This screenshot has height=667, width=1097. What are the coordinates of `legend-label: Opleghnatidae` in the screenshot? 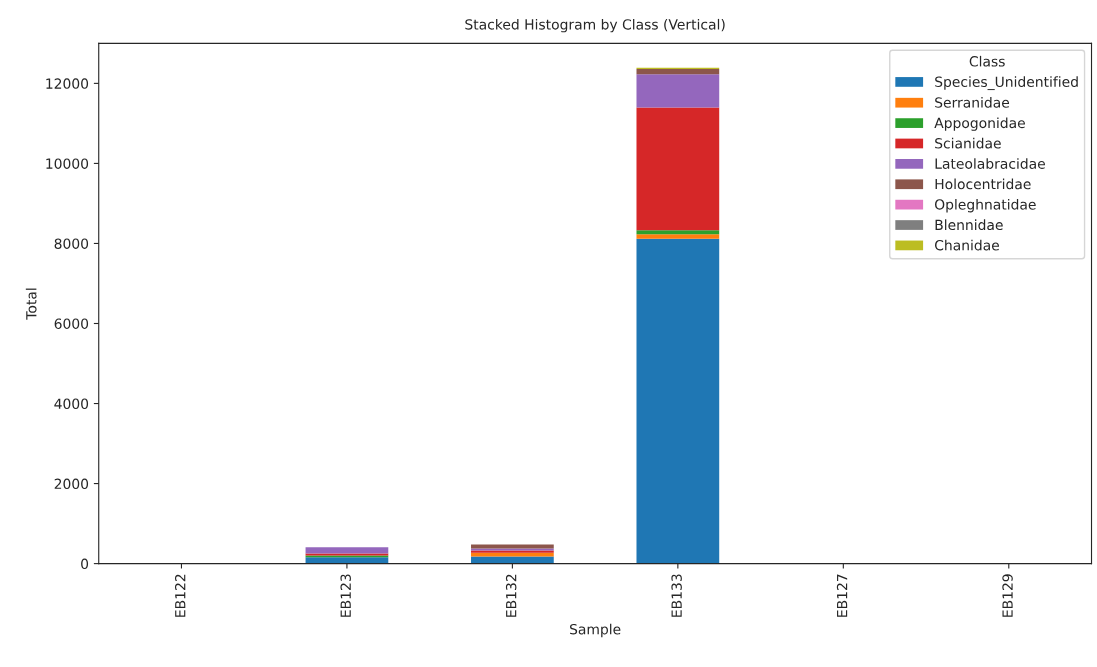 It's located at (985, 205).